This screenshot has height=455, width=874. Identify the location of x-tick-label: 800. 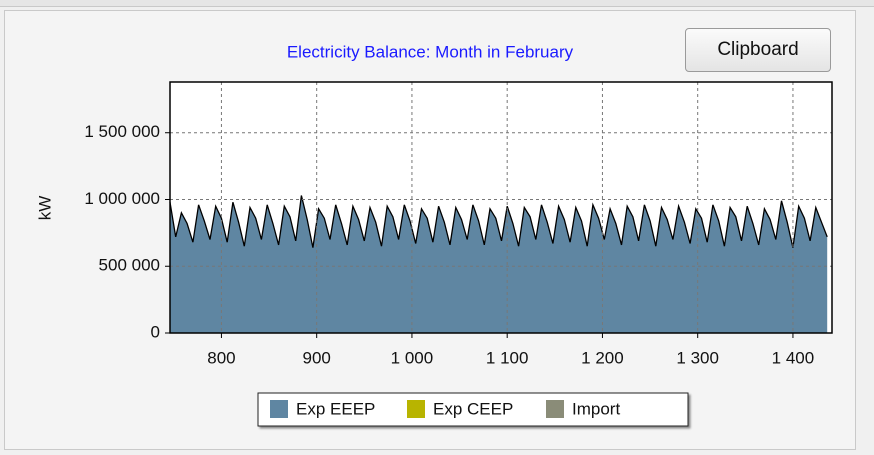
(221, 357).